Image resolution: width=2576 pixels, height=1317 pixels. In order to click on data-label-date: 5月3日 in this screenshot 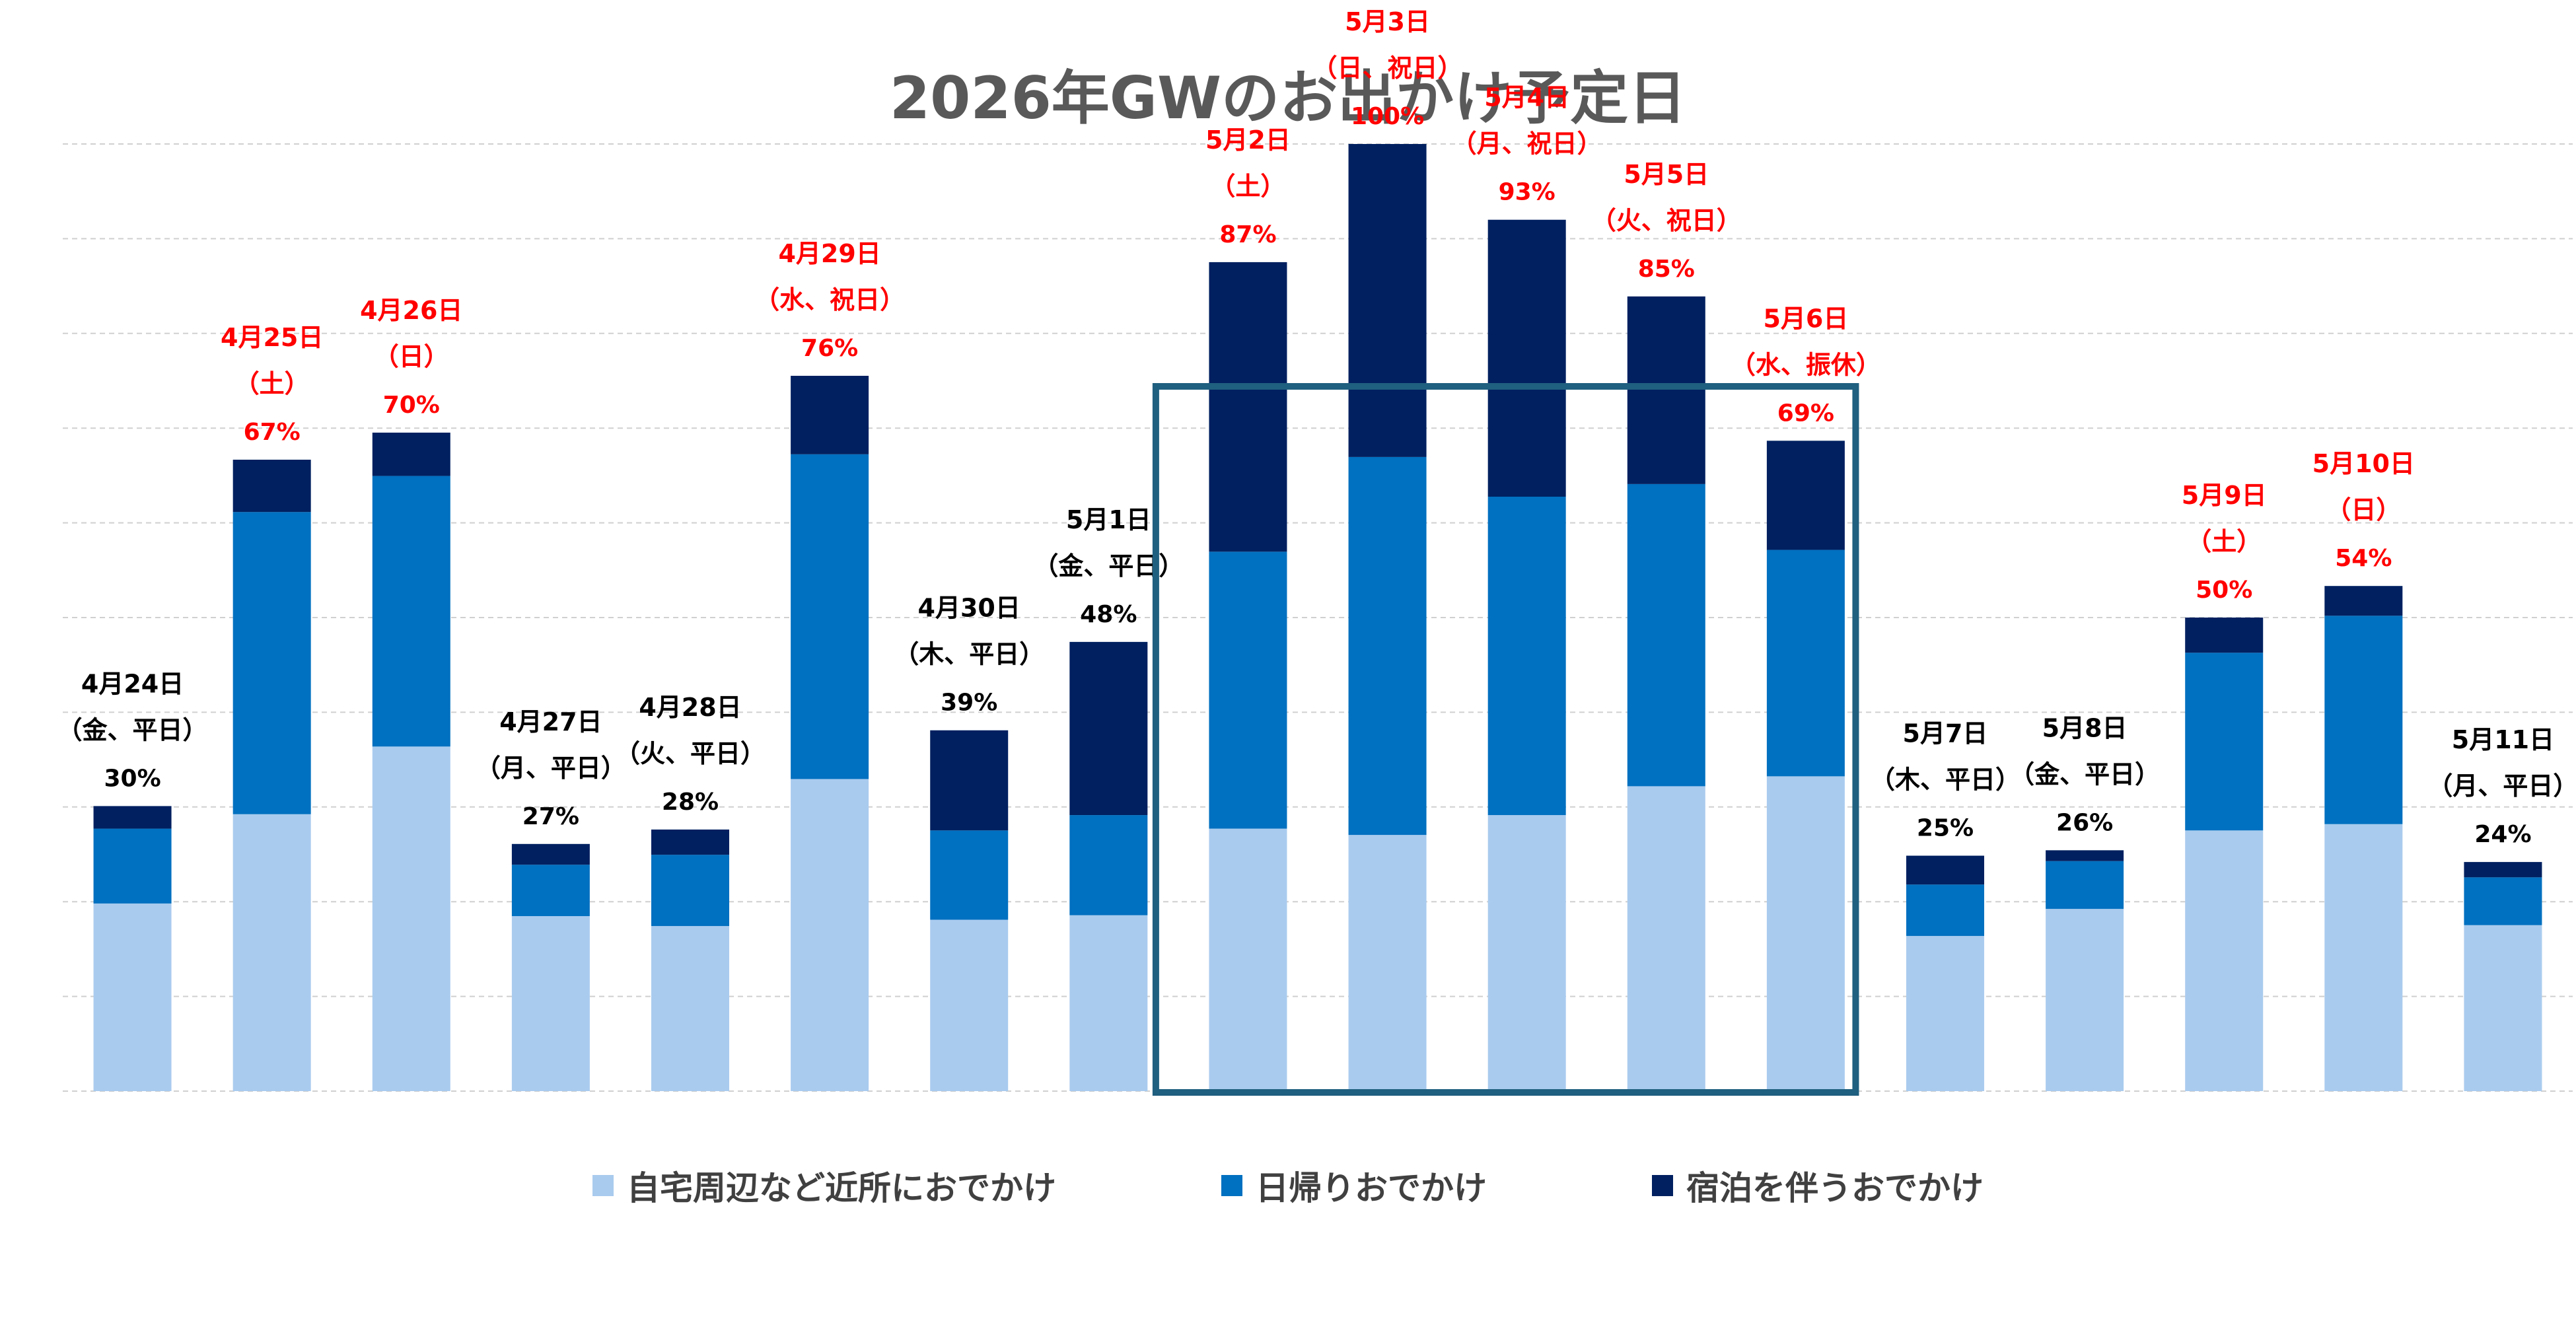, I will do `click(1388, 21)`.